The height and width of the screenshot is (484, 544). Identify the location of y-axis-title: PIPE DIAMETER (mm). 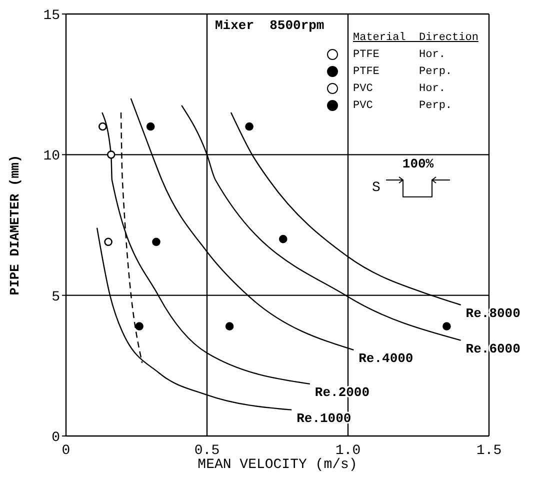
(15, 225).